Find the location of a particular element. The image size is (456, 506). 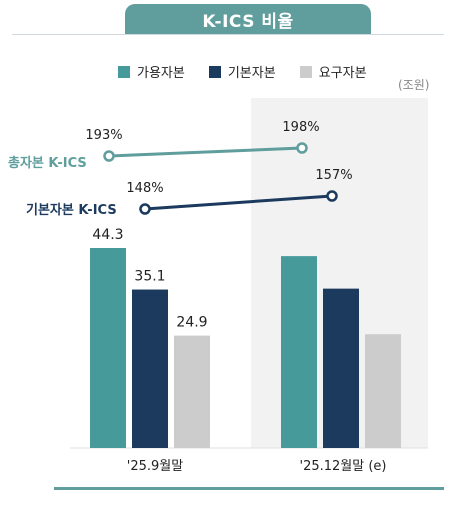

category-label-0: '25.9월말 is located at coordinates (155, 466).